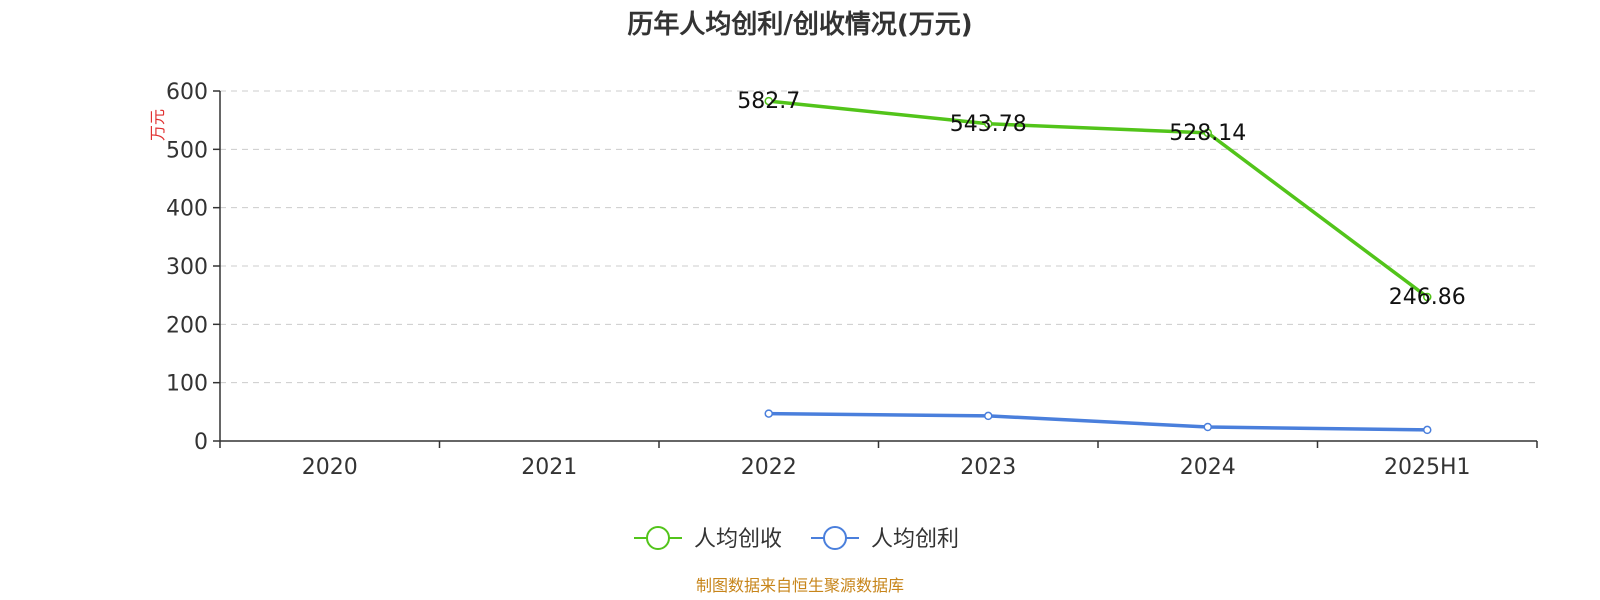 Image resolution: width=1600 pixels, height=600 pixels. I want to click on y-tick-label: 100, so click(187, 384).